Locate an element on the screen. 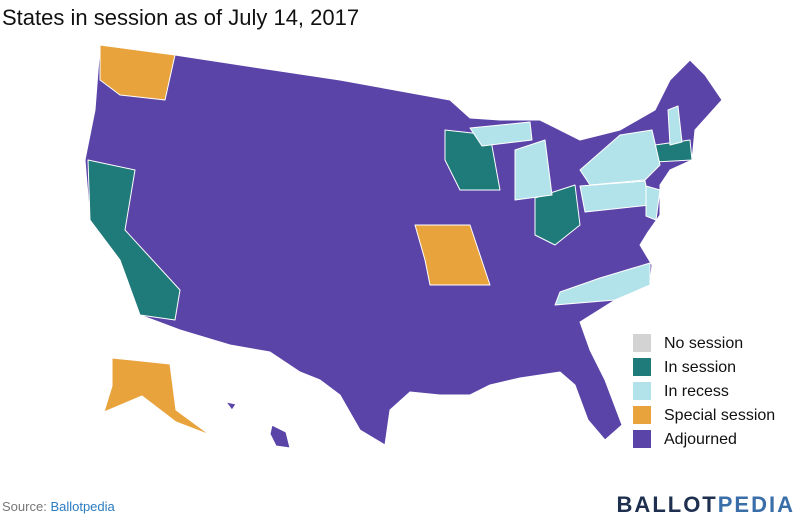 The width and height of the screenshot is (800, 524). legend-label: Special session is located at coordinates (719, 415).